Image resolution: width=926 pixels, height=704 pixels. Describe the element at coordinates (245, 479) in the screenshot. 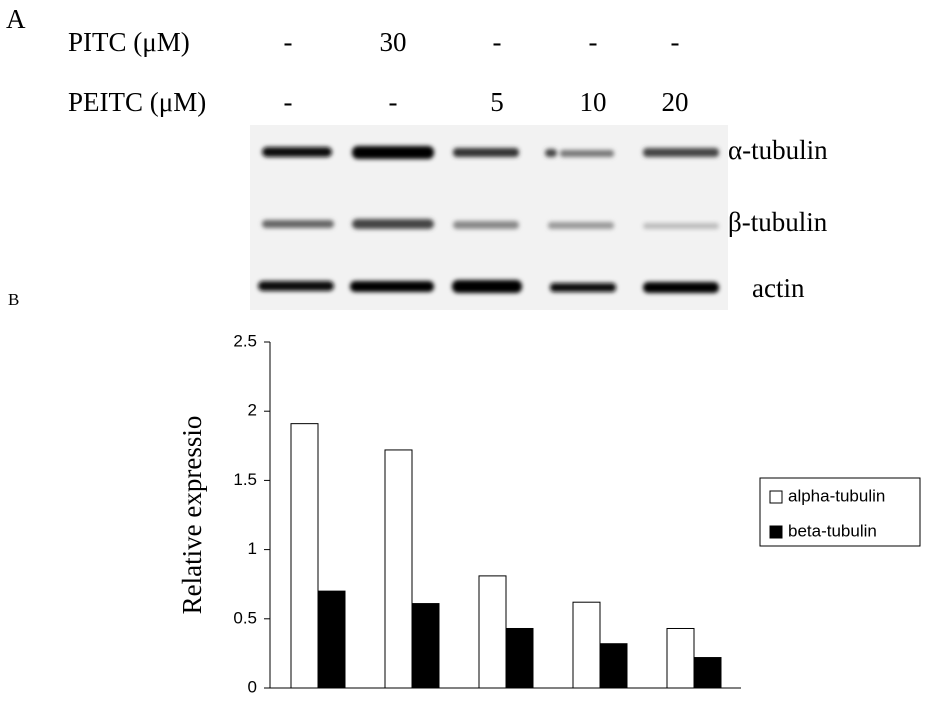

I see `y-tick-label: 1.5` at that location.